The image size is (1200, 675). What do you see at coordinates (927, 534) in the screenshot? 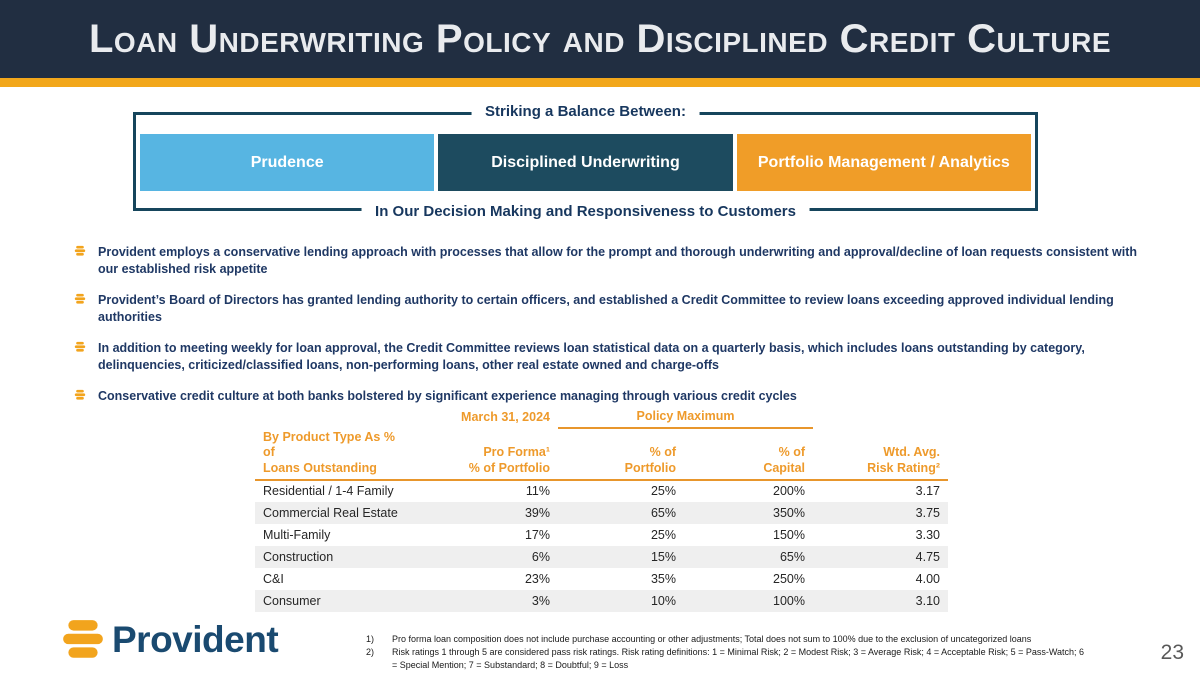
I see `cell-value: 3.30` at bounding box center [927, 534].